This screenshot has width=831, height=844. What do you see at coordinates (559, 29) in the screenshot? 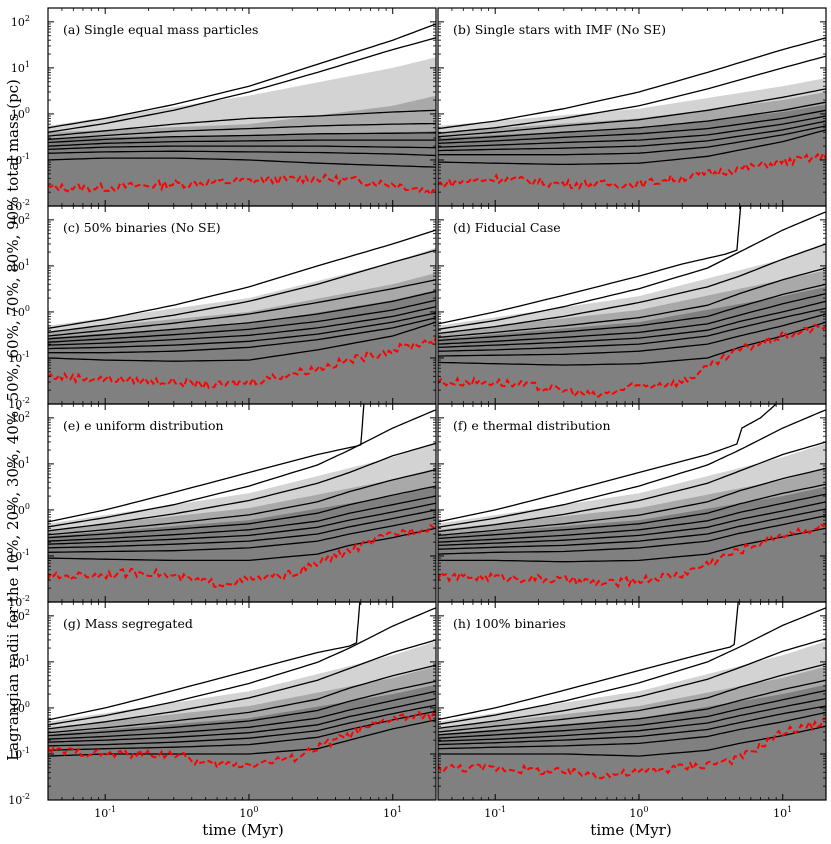
I see `panel-title: (b) Single stars with IMF (No SE)` at bounding box center [559, 29].